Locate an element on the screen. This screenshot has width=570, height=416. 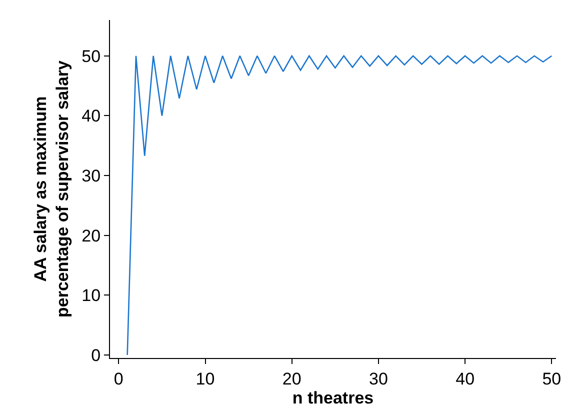
x-tick-label: 10 is located at coordinates (205, 378).